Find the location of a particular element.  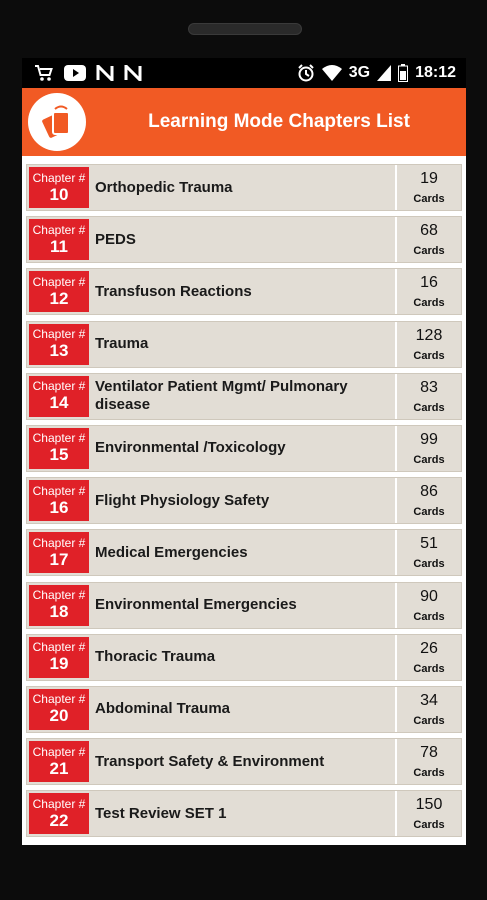

chapter-title: PEDS is located at coordinates (115, 239).